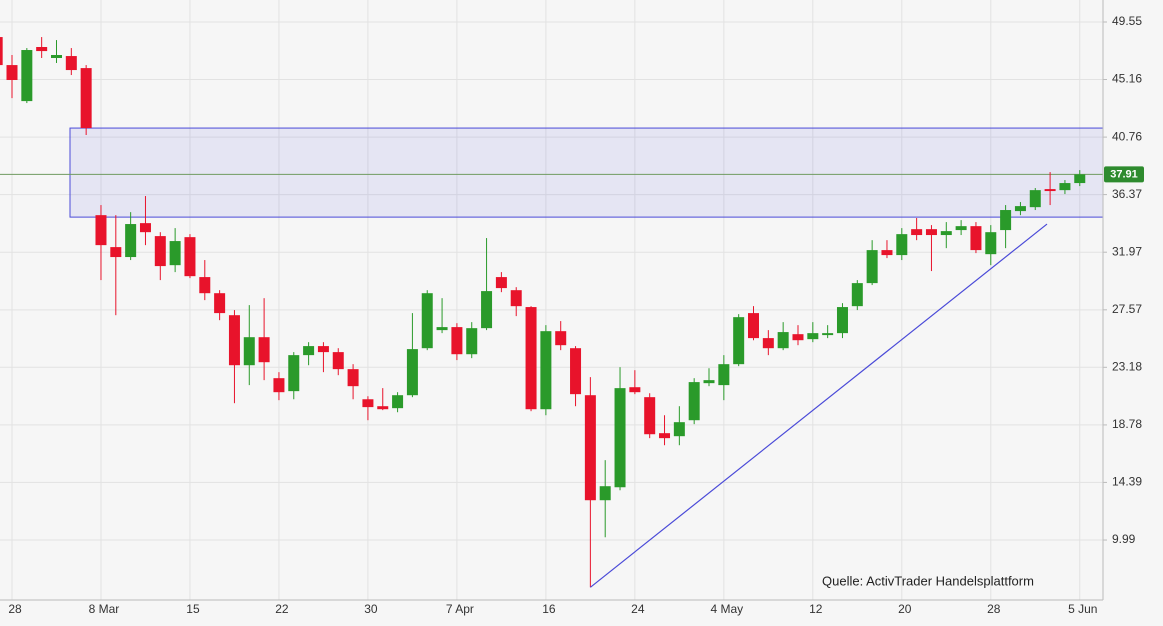 The width and height of the screenshot is (1163, 626). I want to click on x-tick-label: 30, so click(371, 609).